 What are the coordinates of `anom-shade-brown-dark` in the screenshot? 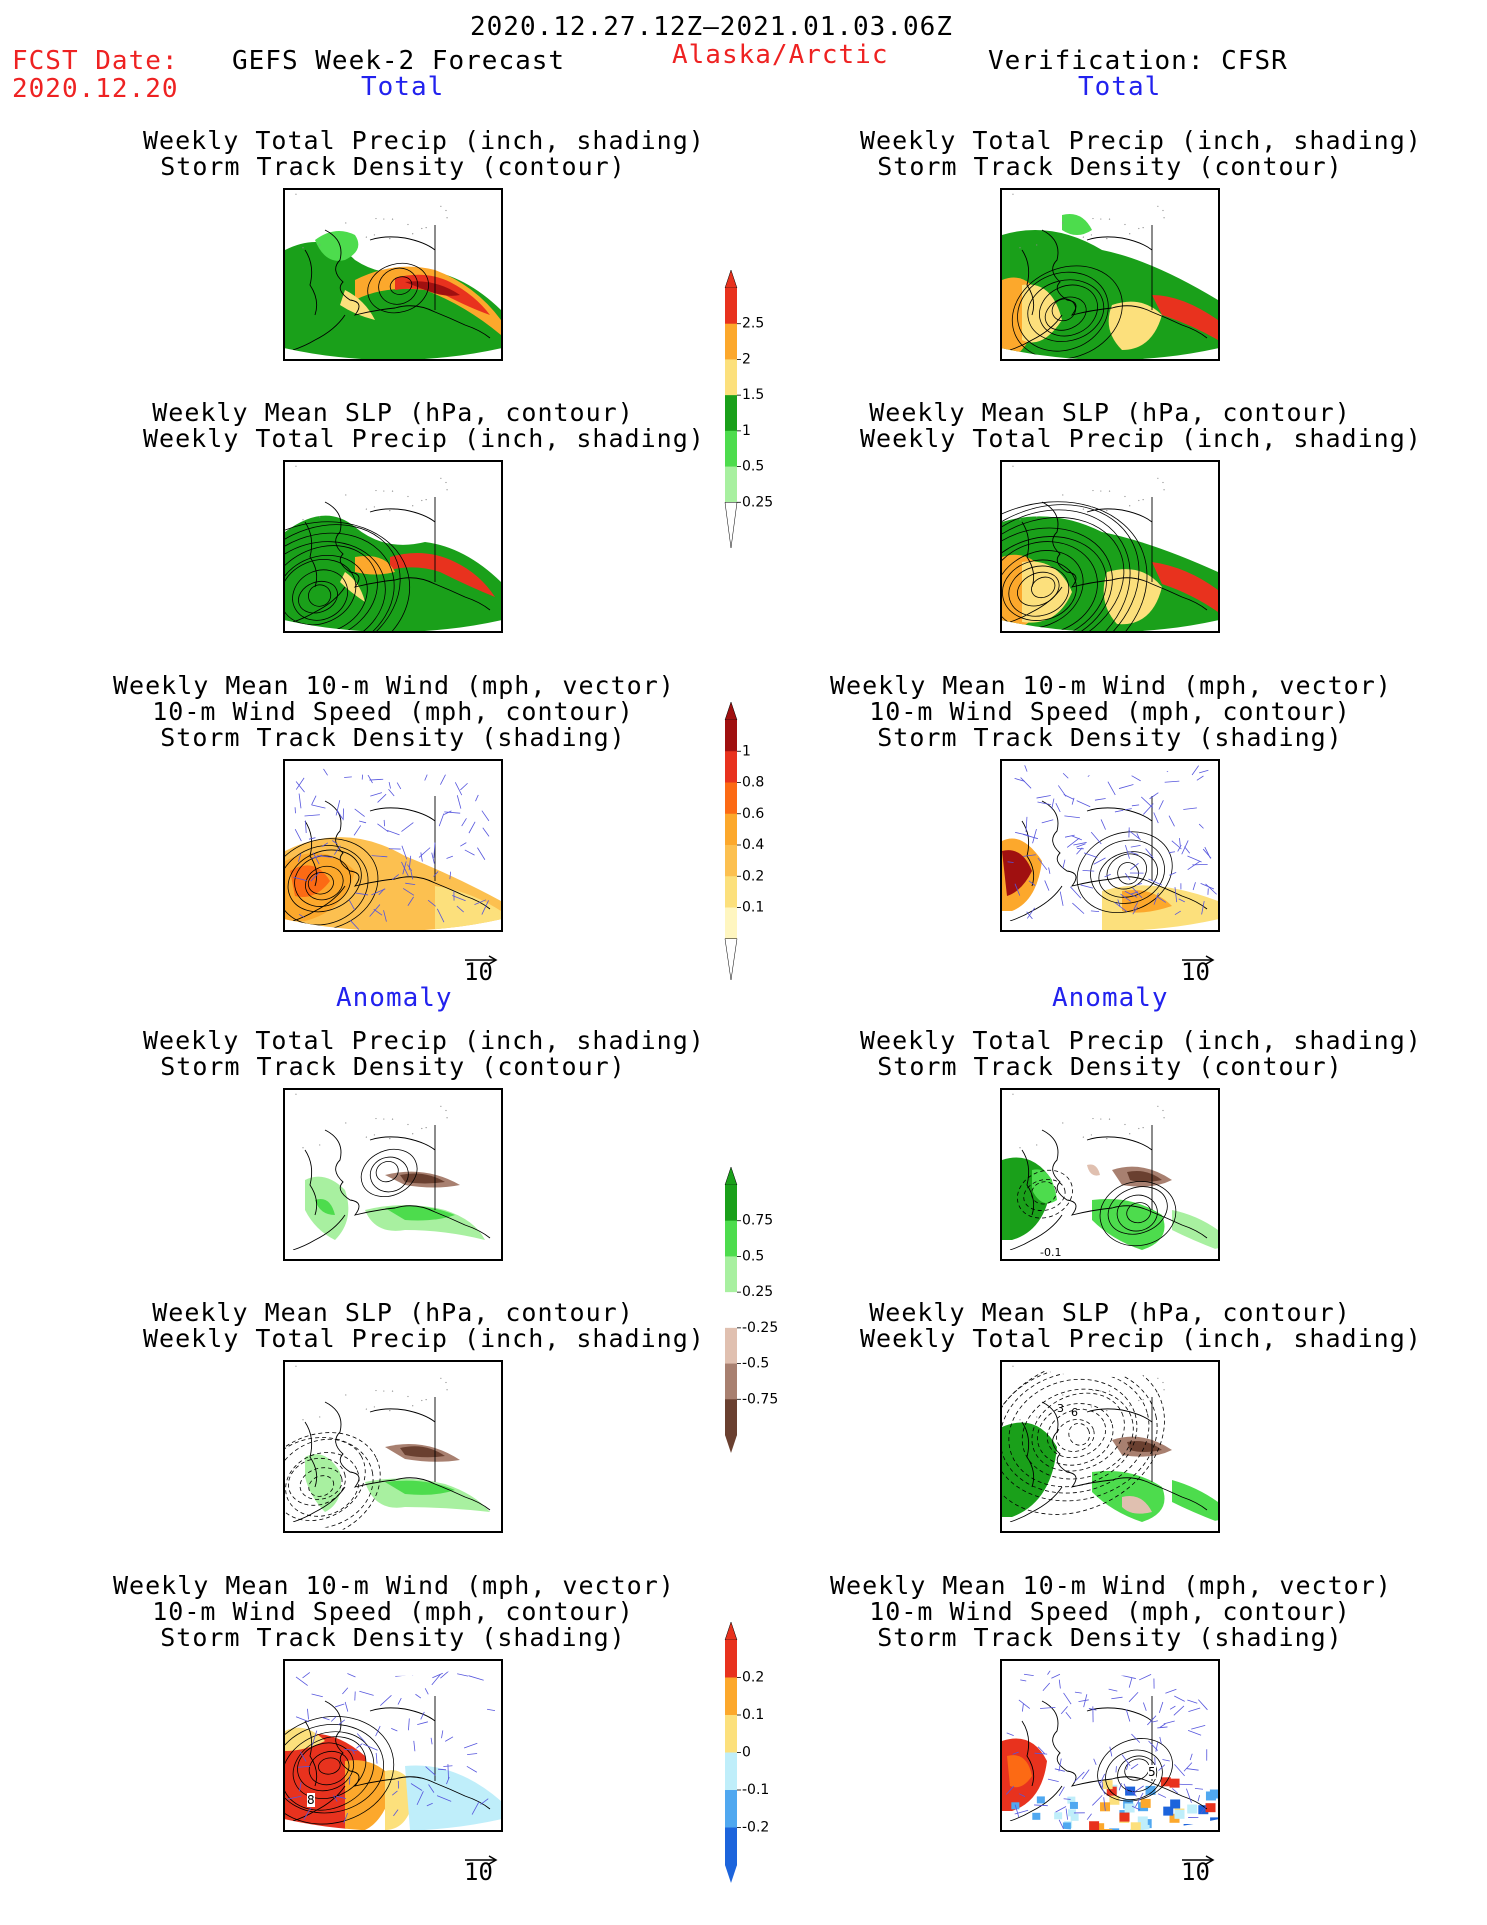 It's located at (1144, 1176).